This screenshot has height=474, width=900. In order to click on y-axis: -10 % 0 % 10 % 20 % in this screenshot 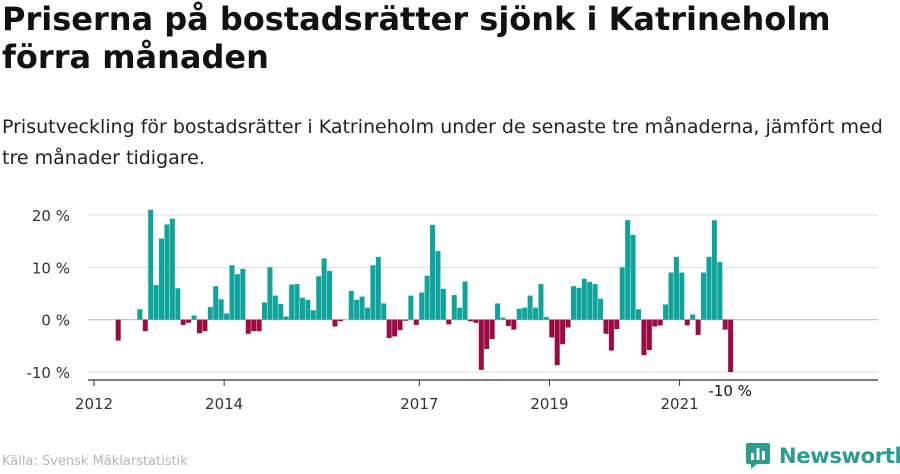, I will do `click(48, 294)`.